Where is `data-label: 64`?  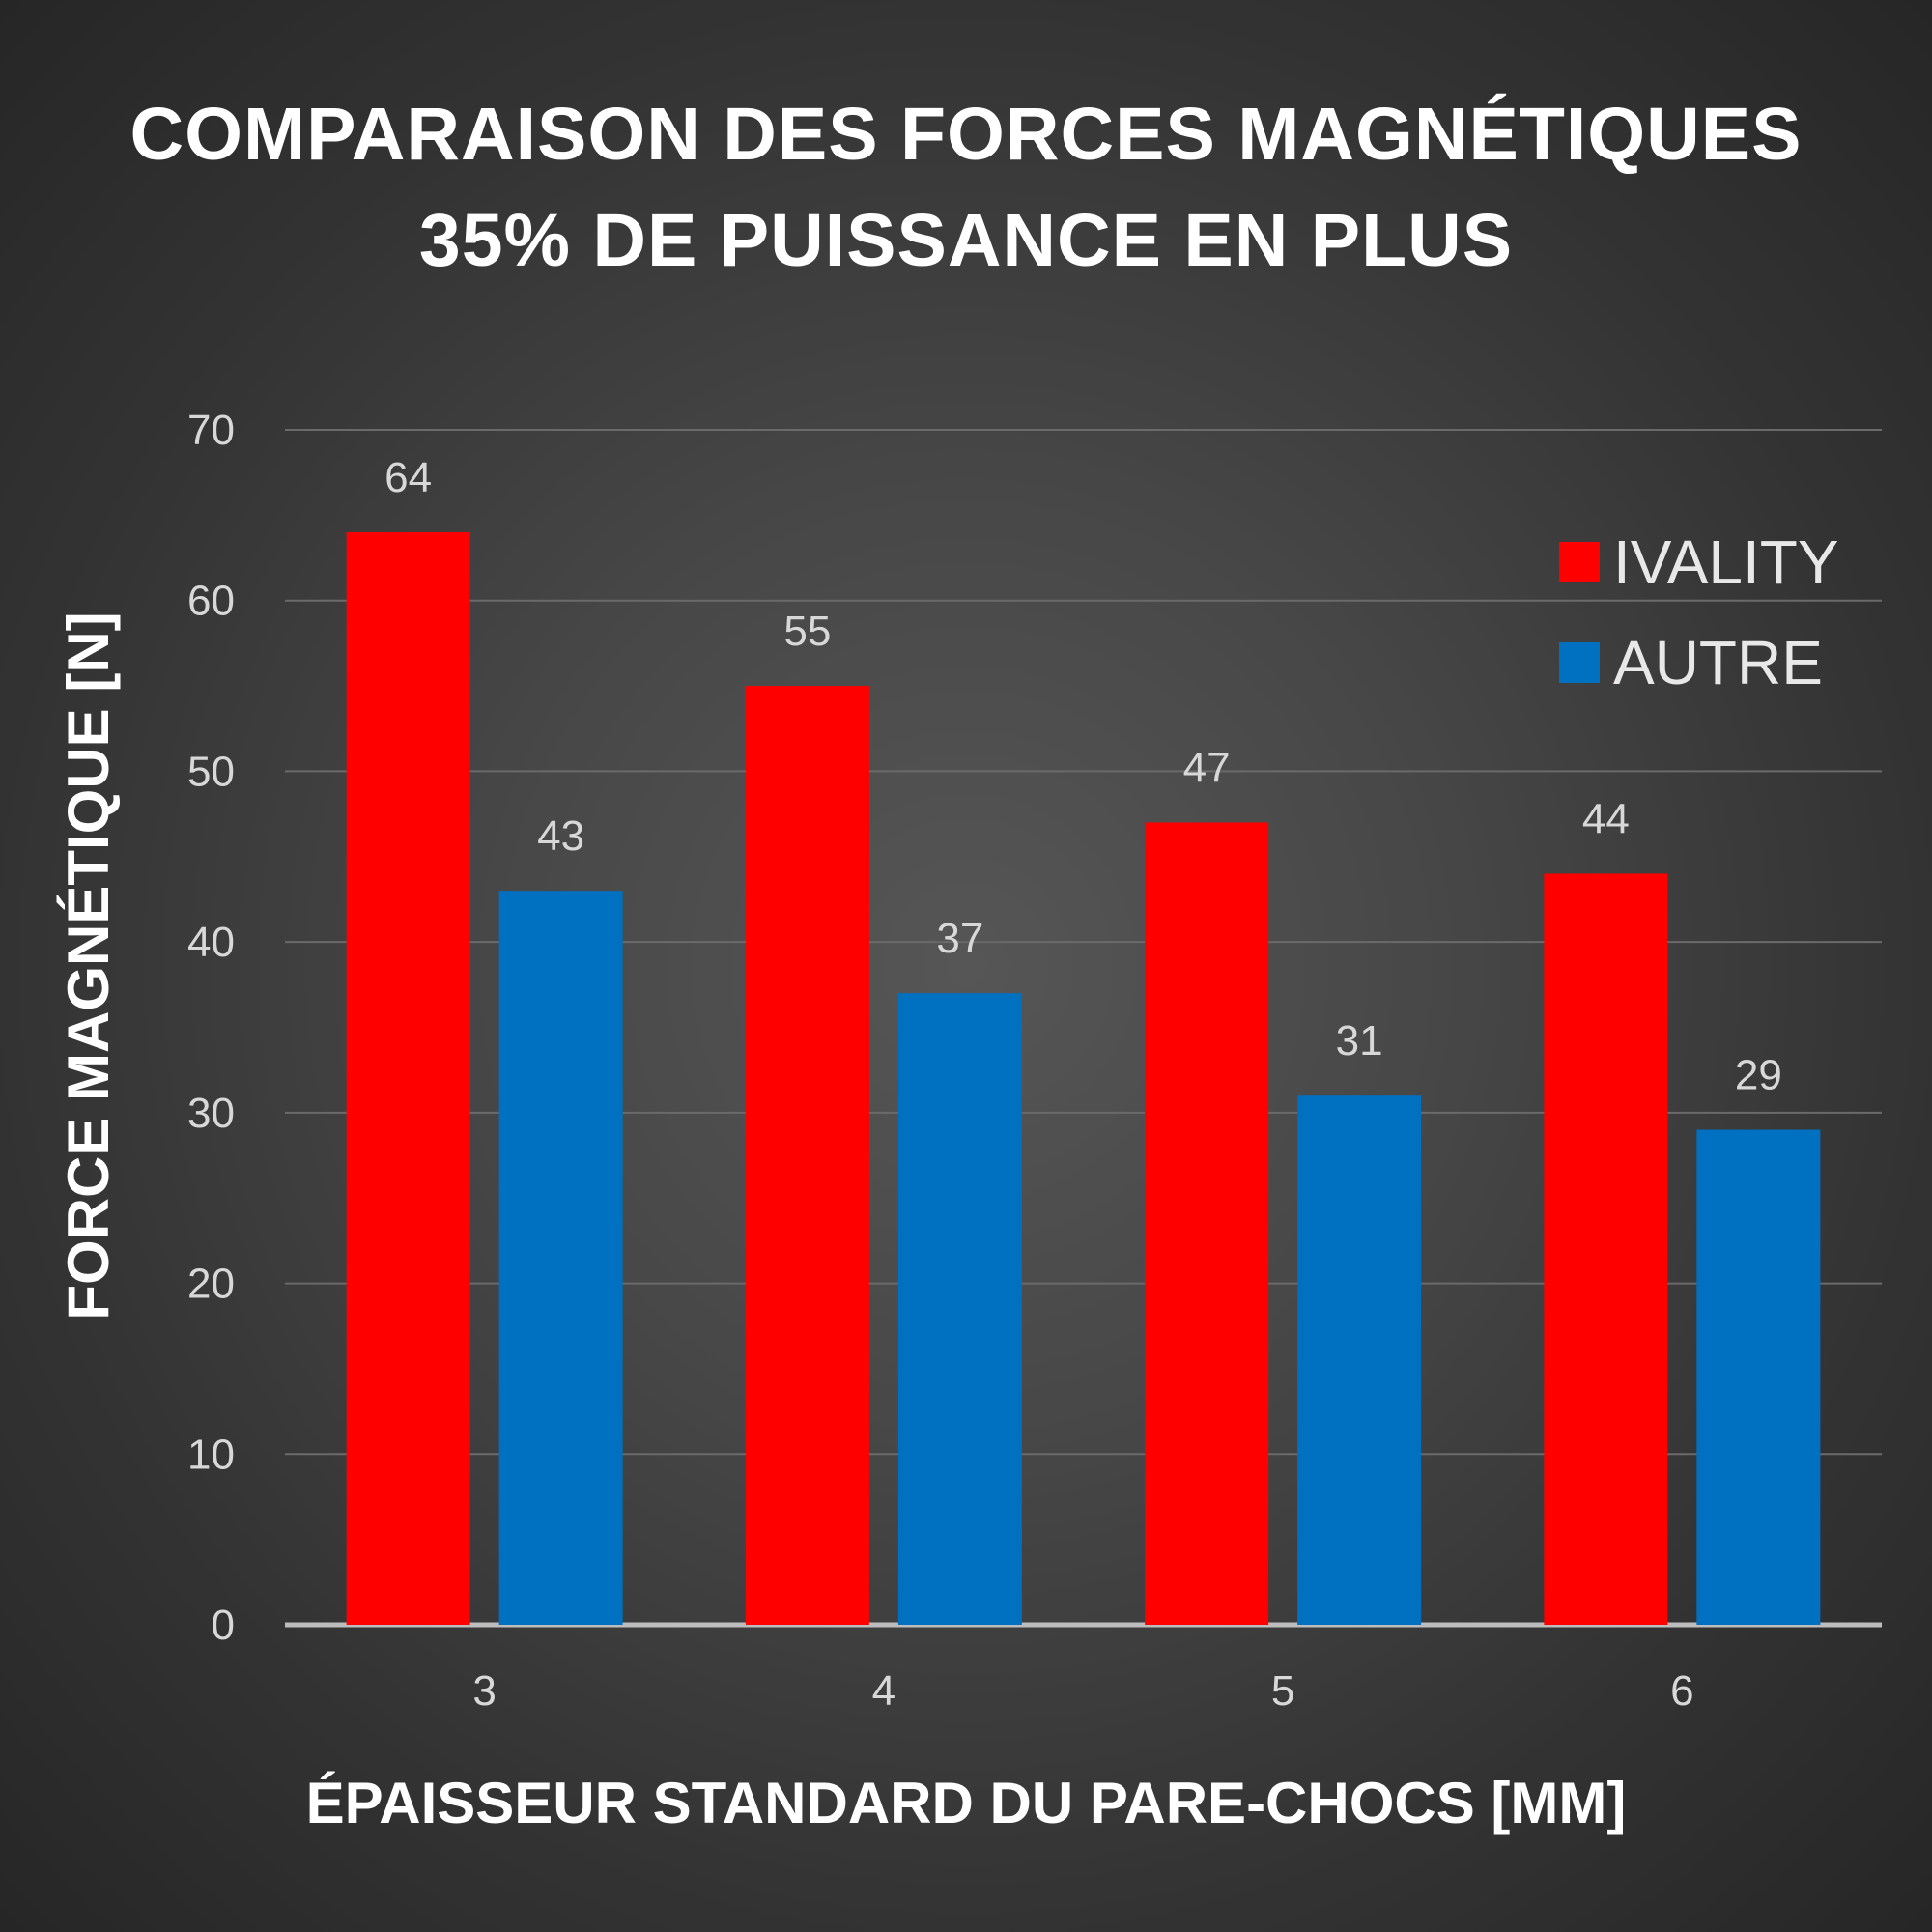 data-label: 64 is located at coordinates (408, 477).